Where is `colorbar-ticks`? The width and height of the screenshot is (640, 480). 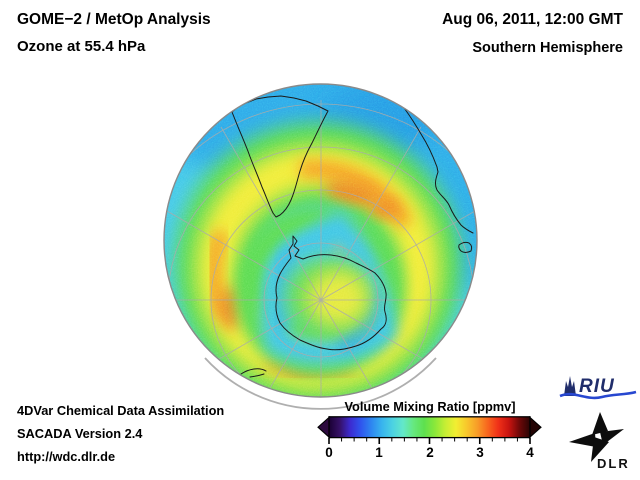
colorbar-ticks is located at coordinates (429, 441).